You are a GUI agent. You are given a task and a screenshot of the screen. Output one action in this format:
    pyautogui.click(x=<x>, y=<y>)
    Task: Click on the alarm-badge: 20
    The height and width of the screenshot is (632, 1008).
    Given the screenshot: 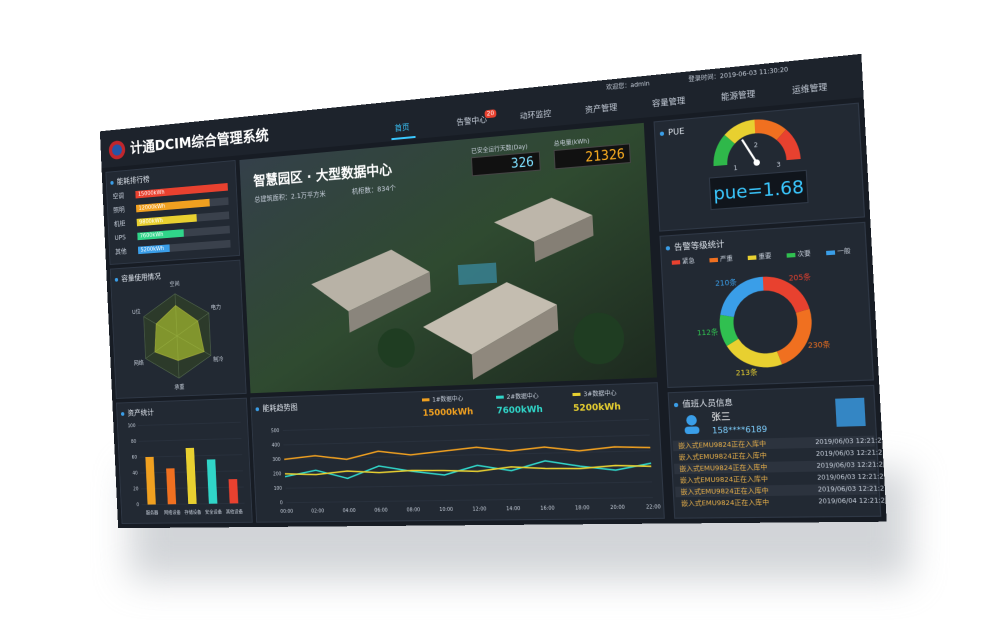 What is the action you would take?
    pyautogui.click(x=491, y=114)
    